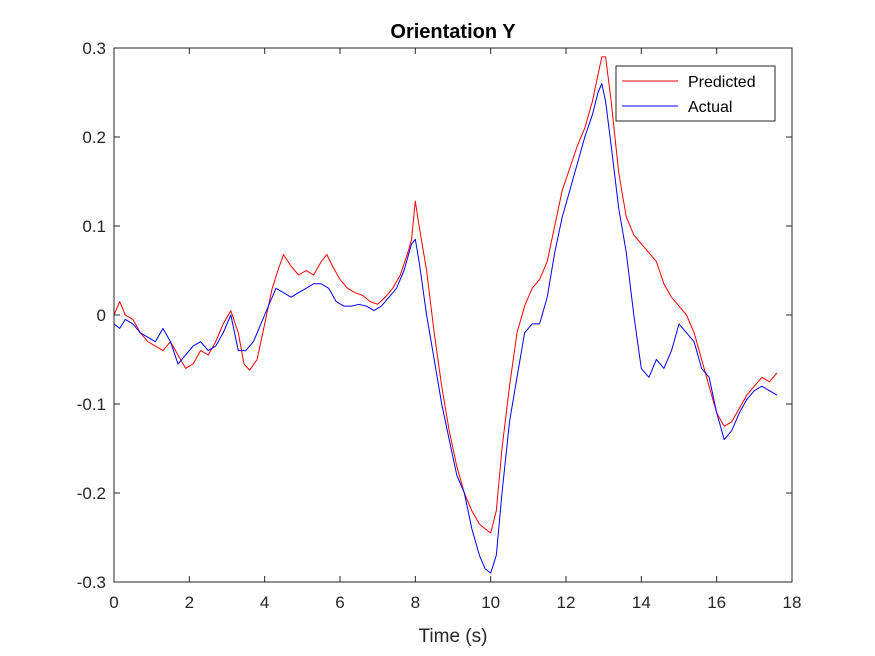 This screenshot has height=656, width=875. I want to click on x-tick-label: 12, so click(566, 602).